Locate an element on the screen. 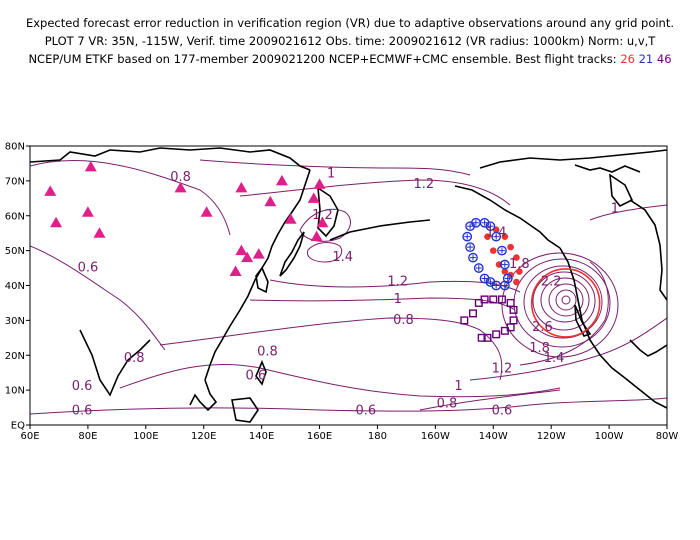 The height and width of the screenshot is (540, 700). track-number-a: 26 is located at coordinates (627, 59).